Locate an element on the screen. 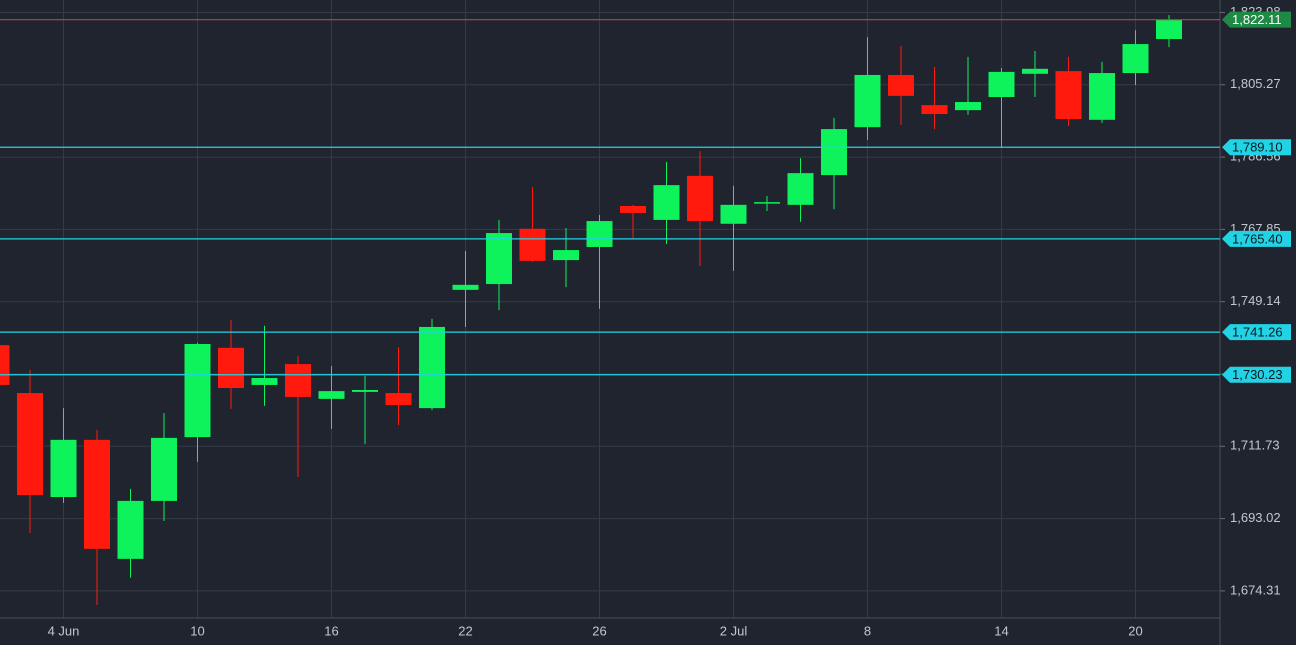  x-tick-label: 26 is located at coordinates (599, 630).